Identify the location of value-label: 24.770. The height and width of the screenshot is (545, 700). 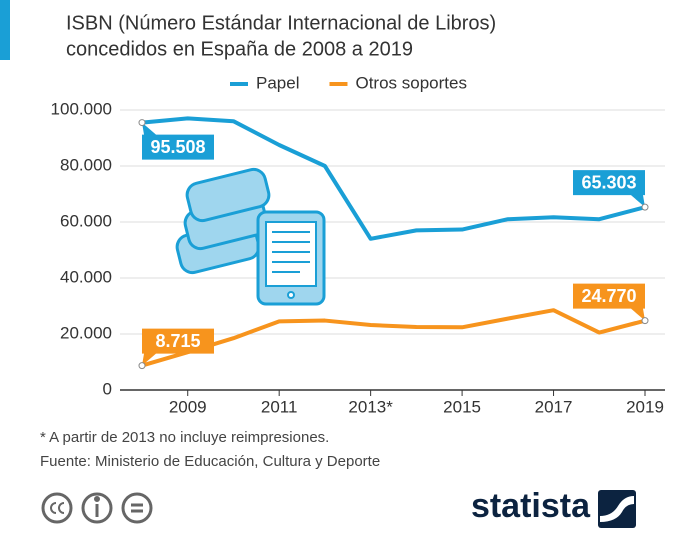
(608, 296).